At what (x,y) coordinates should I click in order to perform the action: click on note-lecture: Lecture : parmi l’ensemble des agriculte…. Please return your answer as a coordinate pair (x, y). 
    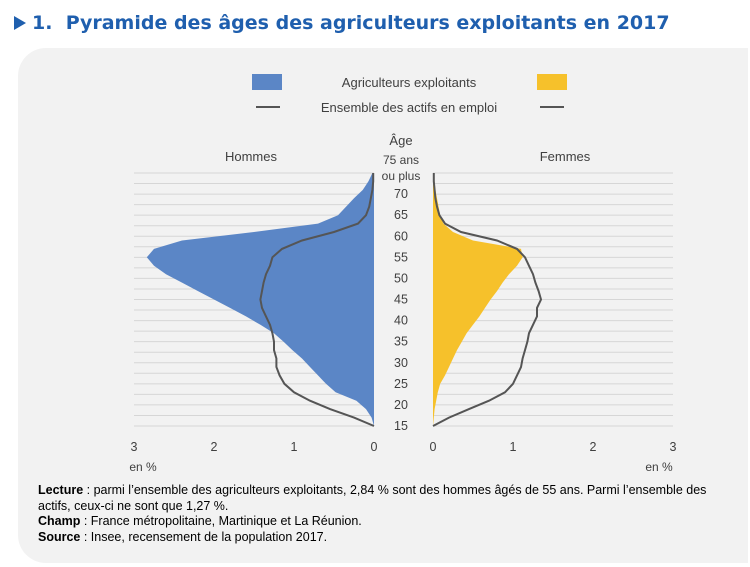
    Looking at the image, I should click on (372, 498).